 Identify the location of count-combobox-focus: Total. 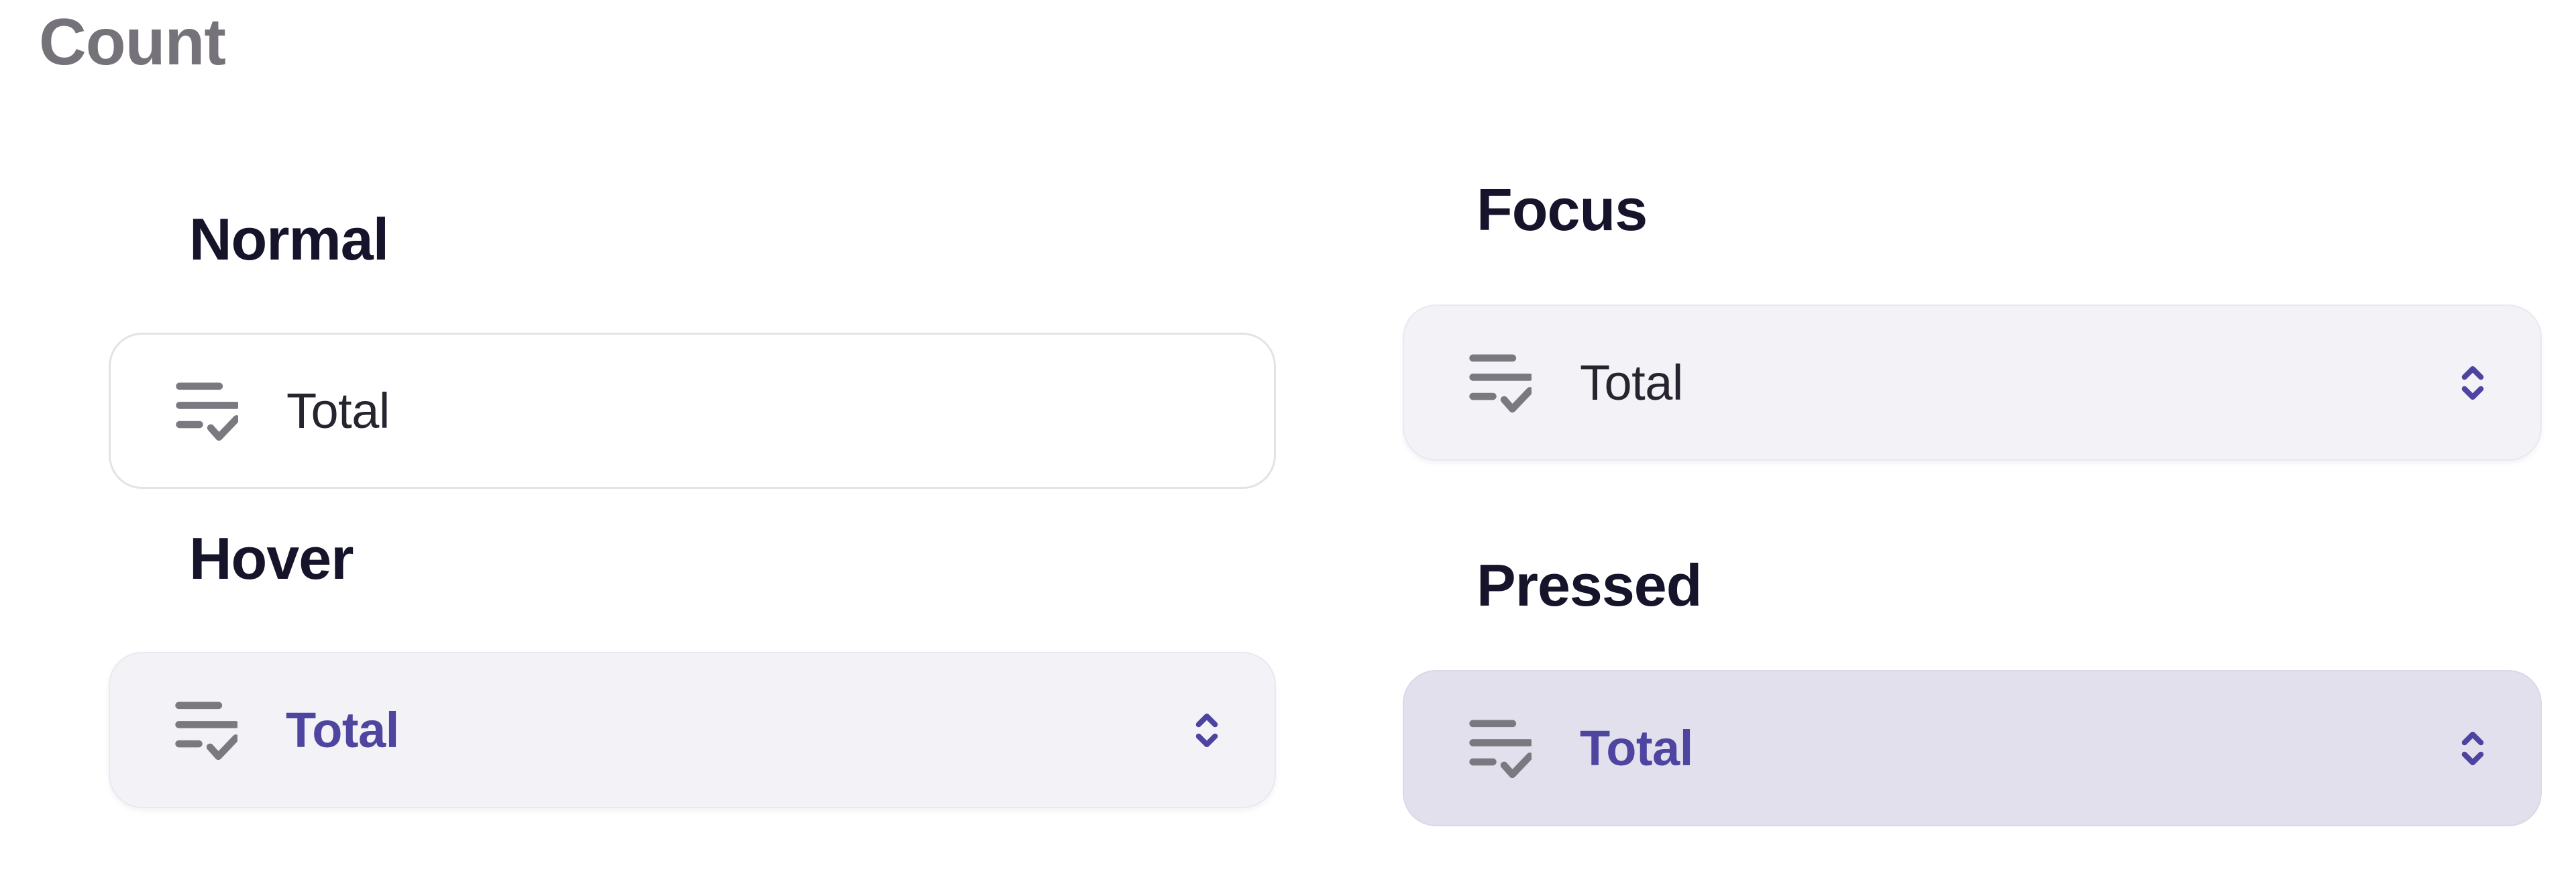
(1972, 382).